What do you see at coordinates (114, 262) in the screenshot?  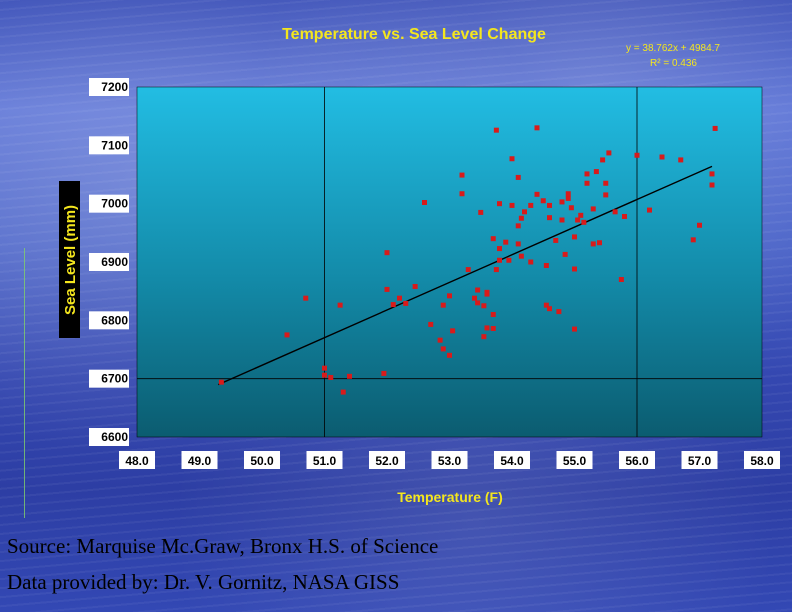 I see `y-tick-label-3: 6900` at bounding box center [114, 262].